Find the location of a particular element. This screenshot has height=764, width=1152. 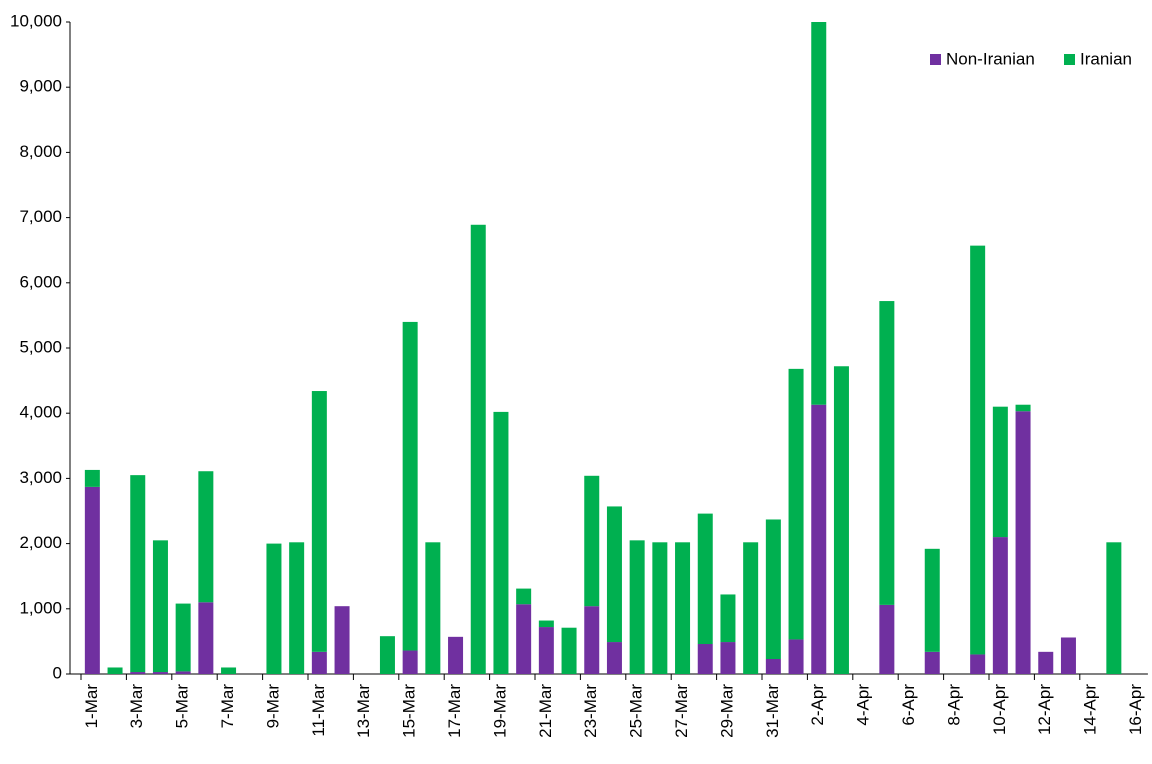

y-tick-label: 5,000 is located at coordinates (40, 346).